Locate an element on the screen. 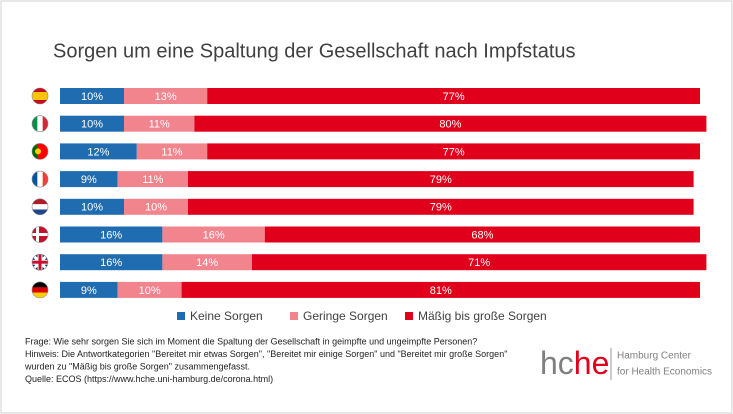  data-label: 13% is located at coordinates (166, 97).